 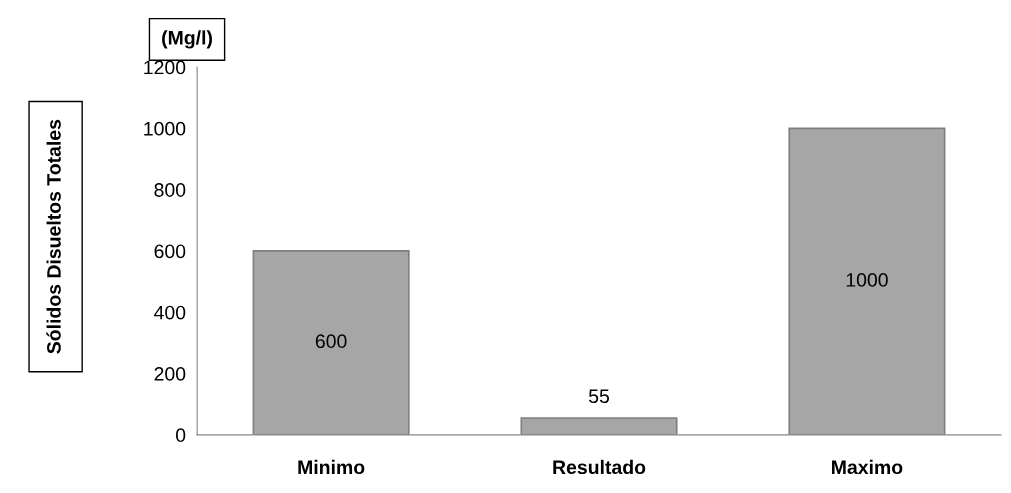 I want to click on y-axis-title: Sólidos Disueltos Totales, so click(x=53, y=236).